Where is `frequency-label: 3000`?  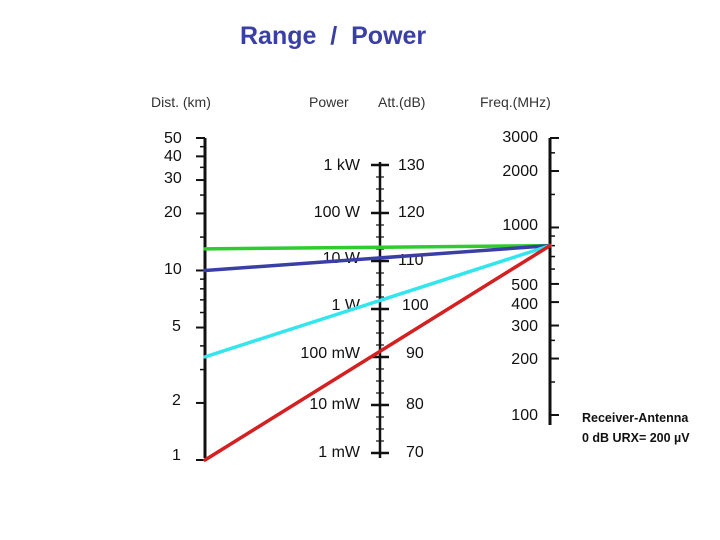 frequency-label: 3000 is located at coordinates (520, 137).